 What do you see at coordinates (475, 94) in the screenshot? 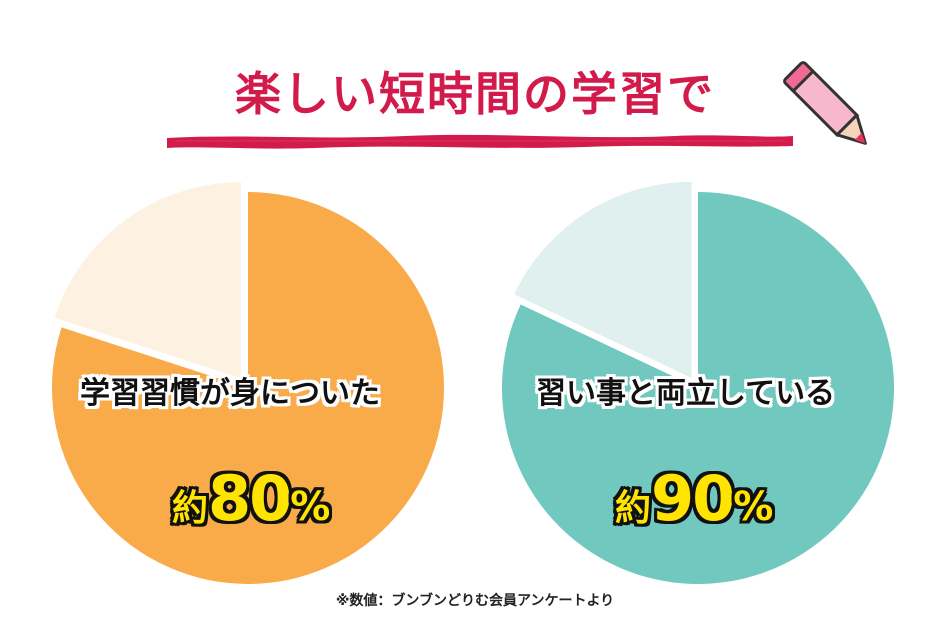
I see `page-title: 楽しい短時間の学習で` at bounding box center [475, 94].